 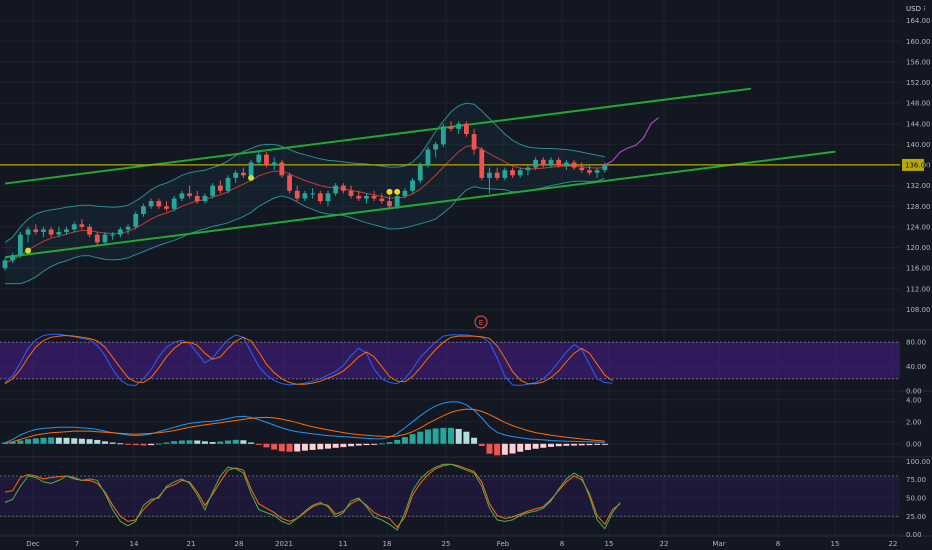 I want to click on events-layer: E, so click(x=481, y=322).